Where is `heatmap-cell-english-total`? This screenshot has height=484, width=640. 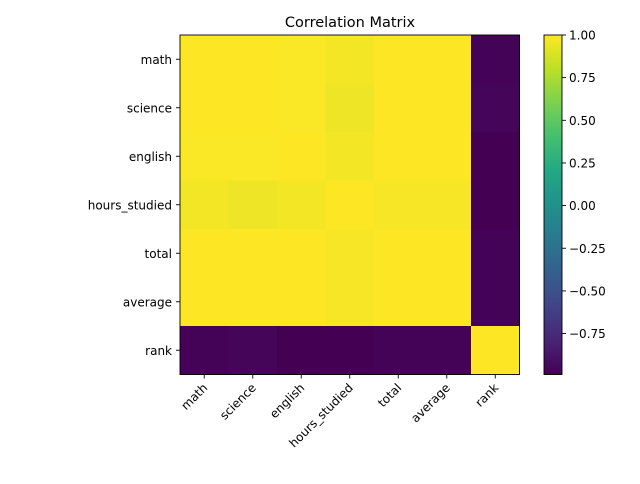
heatmap-cell-english-total is located at coordinates (398, 156).